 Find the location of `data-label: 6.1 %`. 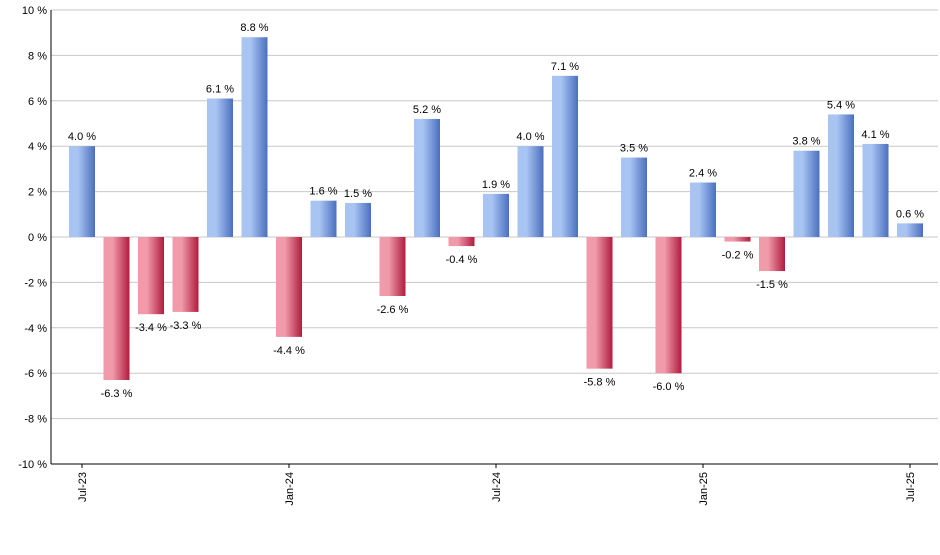

data-label: 6.1 % is located at coordinates (220, 90).